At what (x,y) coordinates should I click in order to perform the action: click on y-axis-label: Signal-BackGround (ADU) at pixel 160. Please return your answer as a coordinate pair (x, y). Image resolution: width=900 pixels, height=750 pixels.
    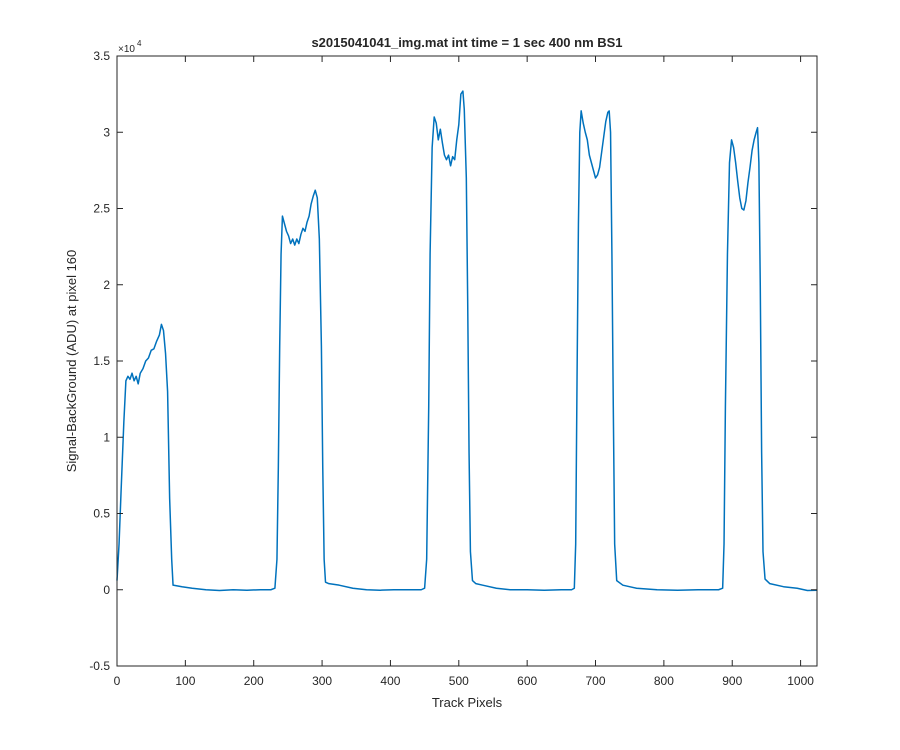
    Looking at the image, I should click on (71, 361).